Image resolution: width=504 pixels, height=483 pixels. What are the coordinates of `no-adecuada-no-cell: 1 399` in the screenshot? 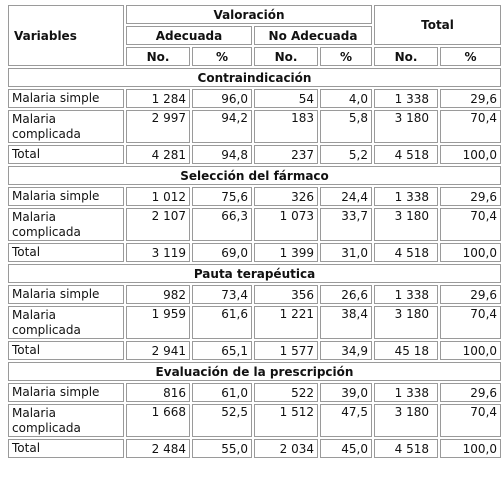 It's located at (286, 252).